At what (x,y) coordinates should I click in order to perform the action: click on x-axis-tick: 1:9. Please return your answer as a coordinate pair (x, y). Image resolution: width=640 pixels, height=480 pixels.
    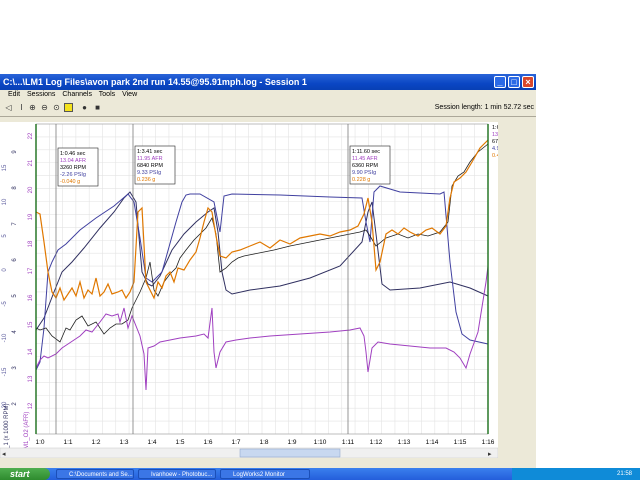
    Looking at the image, I should click on (291, 442).